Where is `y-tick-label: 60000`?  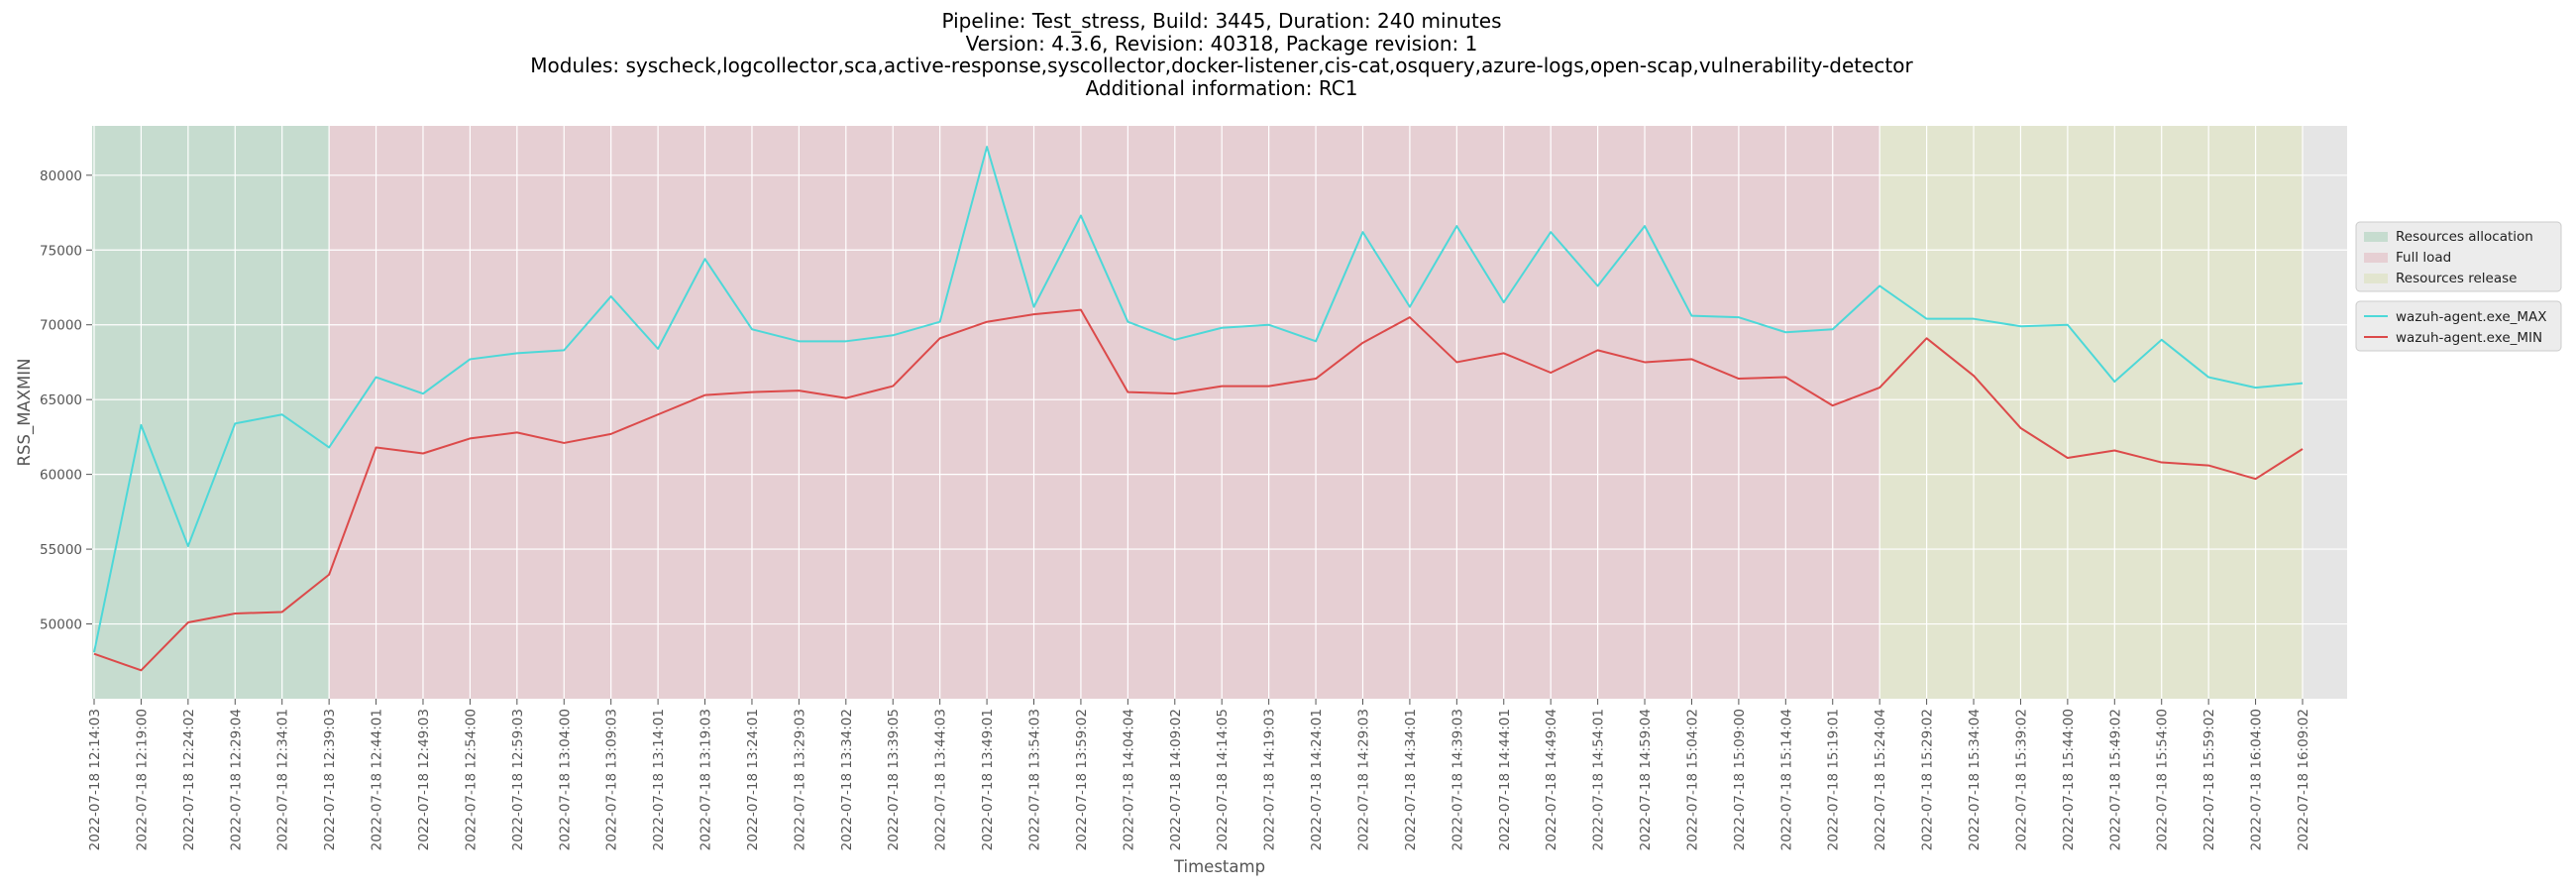
y-tick-label: 60000 is located at coordinates (61, 476).